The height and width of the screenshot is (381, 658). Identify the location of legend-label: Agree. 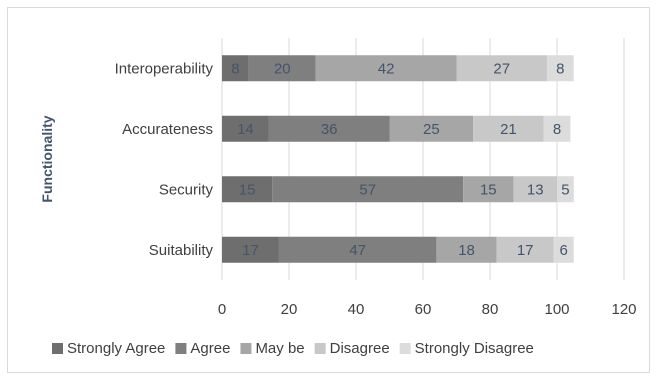
(210, 348).